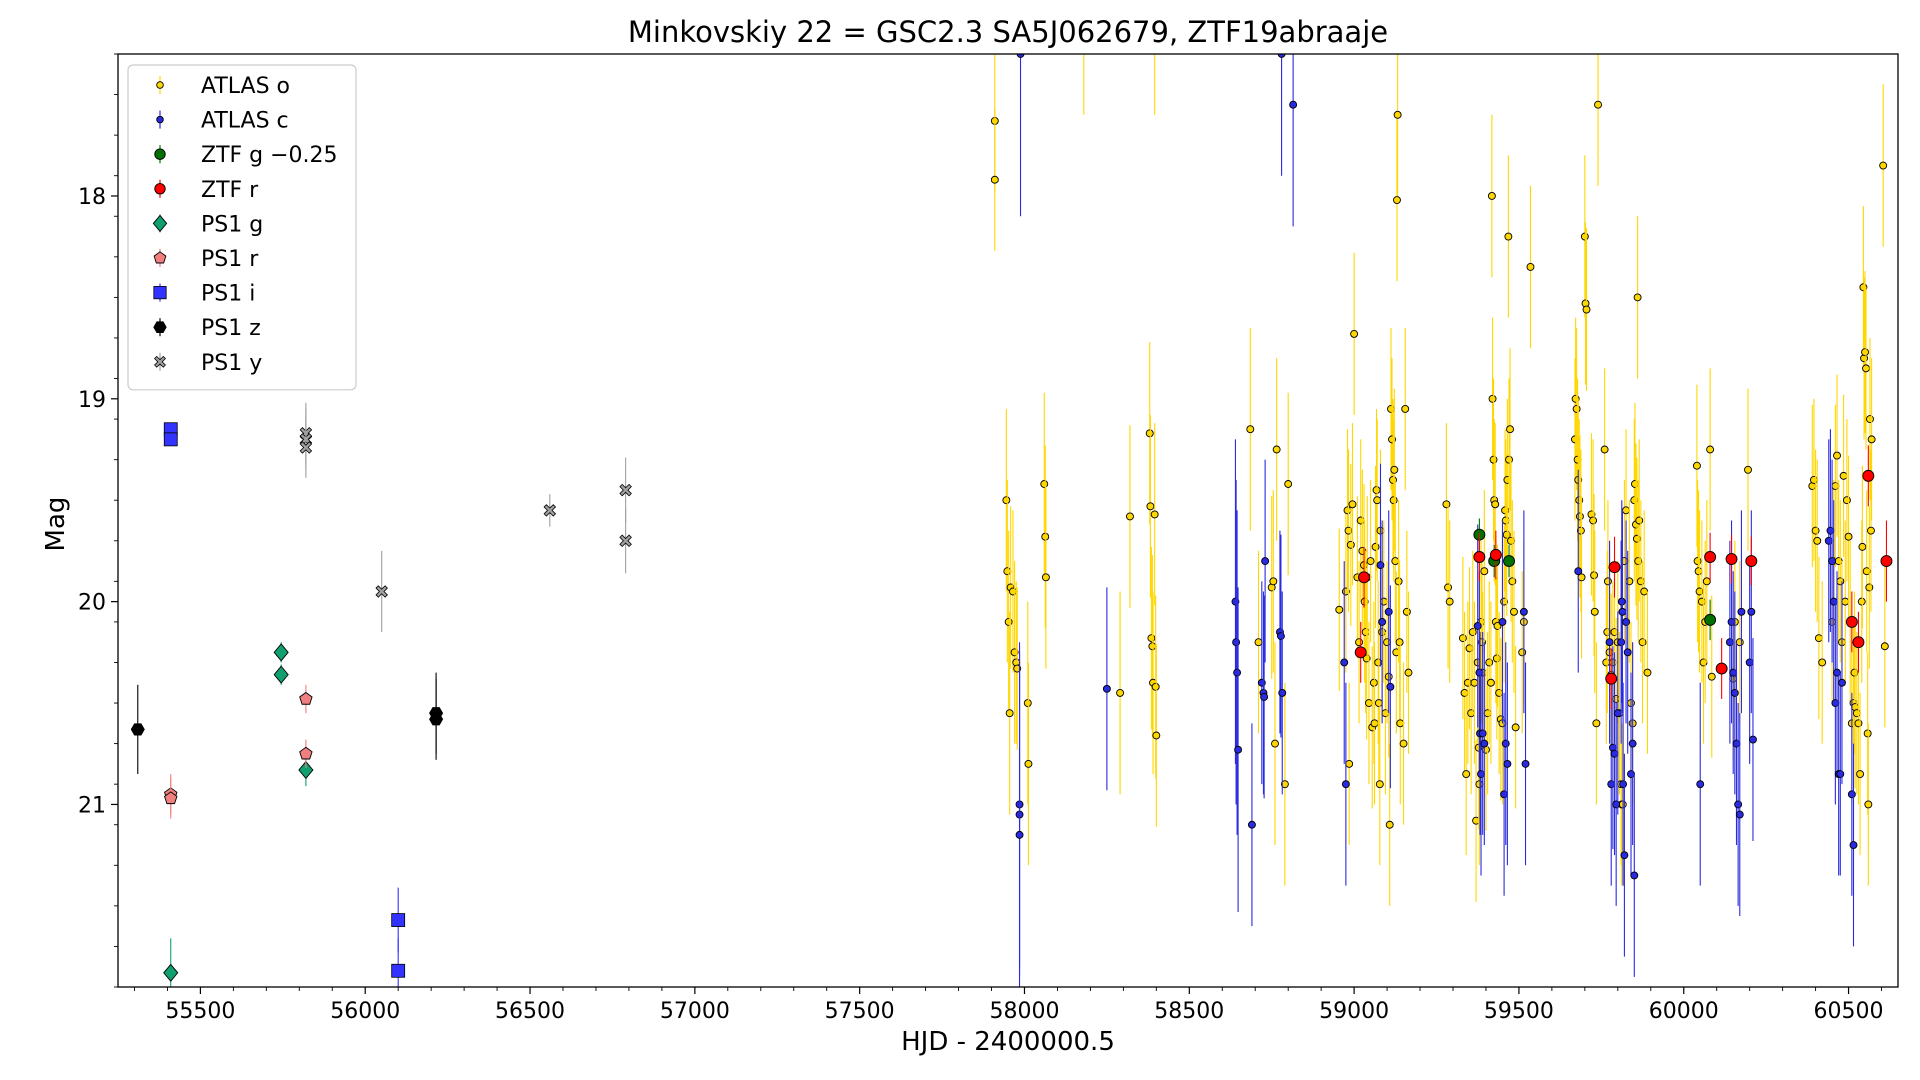 Image resolution: width=1920 pixels, height=1080 pixels. Describe the element at coordinates (530, 1011) in the screenshot. I see `x-tick-label: 56500` at that location.